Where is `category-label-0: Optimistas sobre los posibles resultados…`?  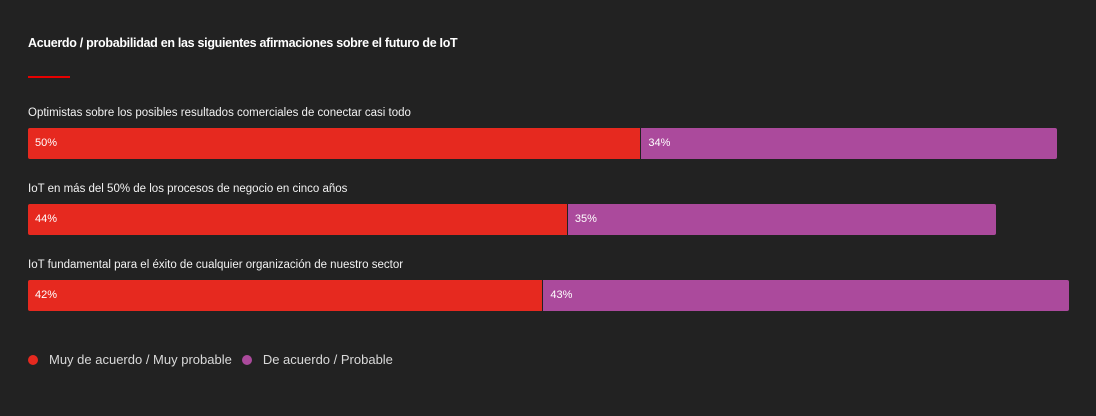
category-label-0: Optimistas sobre los posibles resultados… is located at coordinates (219, 113).